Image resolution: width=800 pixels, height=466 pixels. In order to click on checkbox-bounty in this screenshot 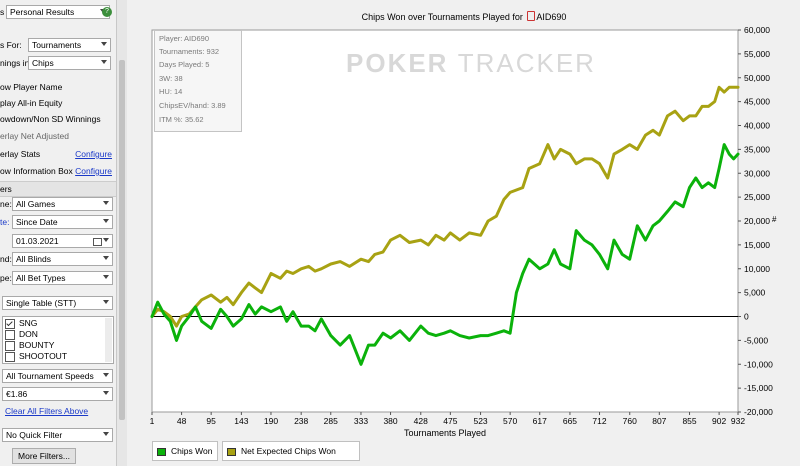, I will do `click(10, 346)`.